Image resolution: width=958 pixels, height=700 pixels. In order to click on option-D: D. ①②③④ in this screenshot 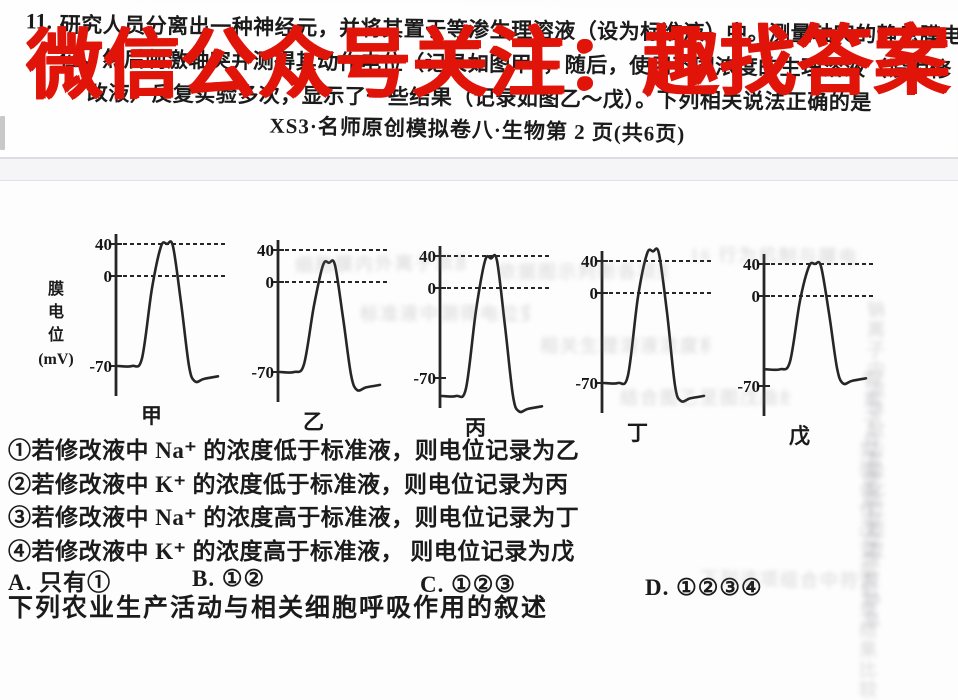, I will do `click(704, 587)`.